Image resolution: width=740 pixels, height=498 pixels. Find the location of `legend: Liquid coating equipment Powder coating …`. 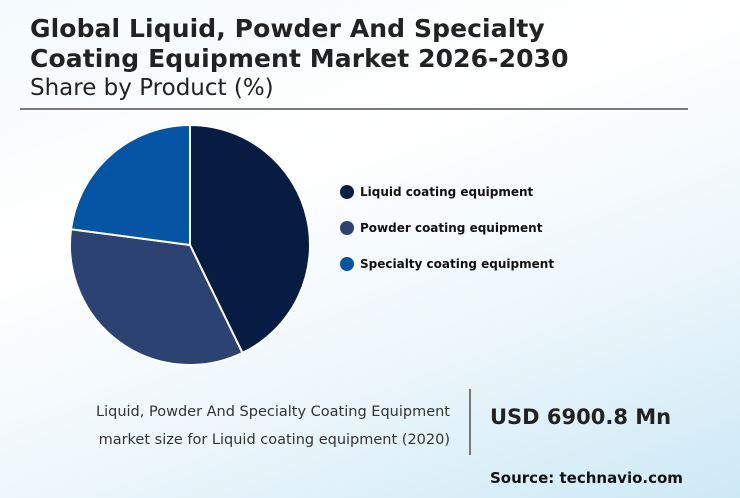

legend: Liquid coating equipment Powder coating … is located at coordinates (447, 228).